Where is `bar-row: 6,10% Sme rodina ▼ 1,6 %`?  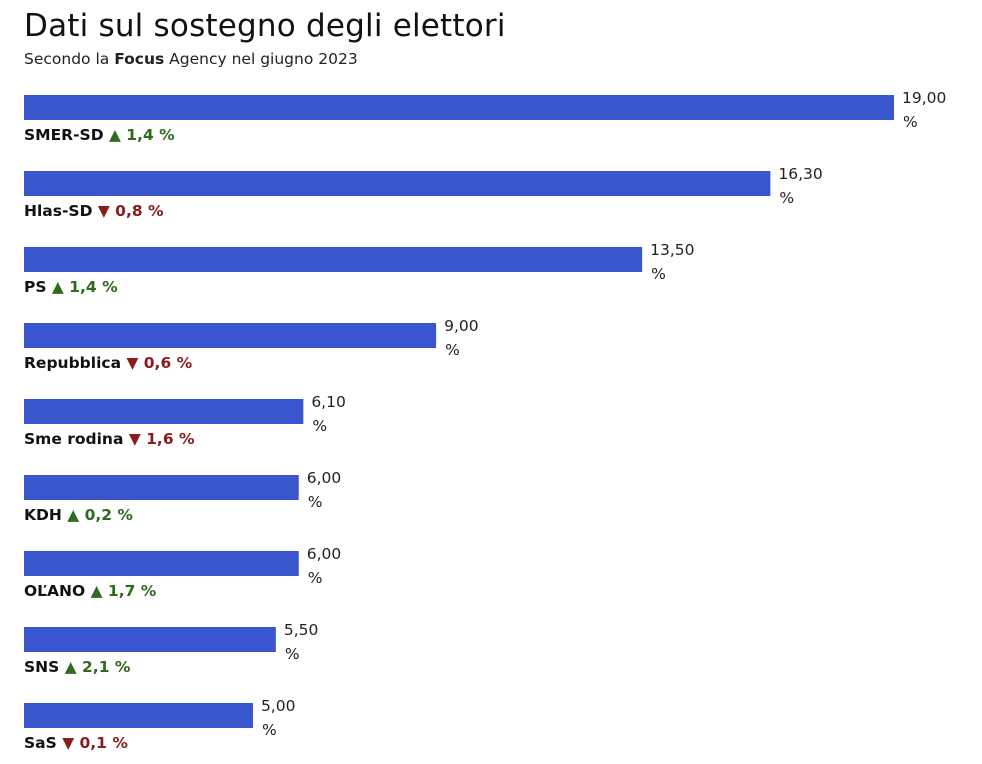
bar-row: 6,10% Sme rodina ▼ 1,6 % is located at coordinates (185, 420).